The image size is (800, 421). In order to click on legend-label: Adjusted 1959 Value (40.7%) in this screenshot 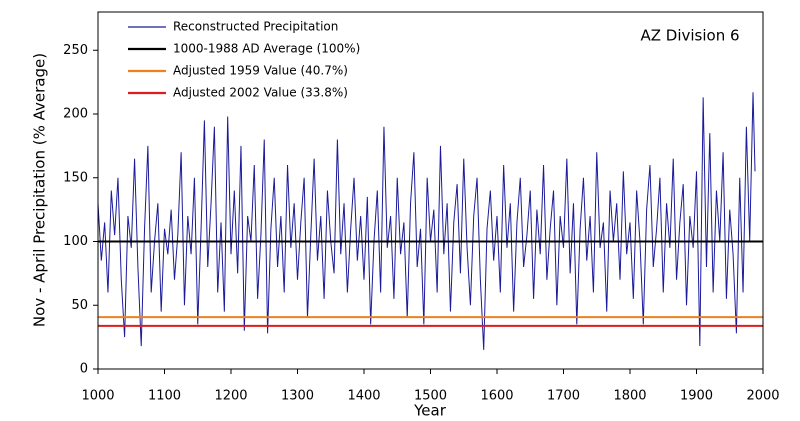, I will do `click(260, 71)`.